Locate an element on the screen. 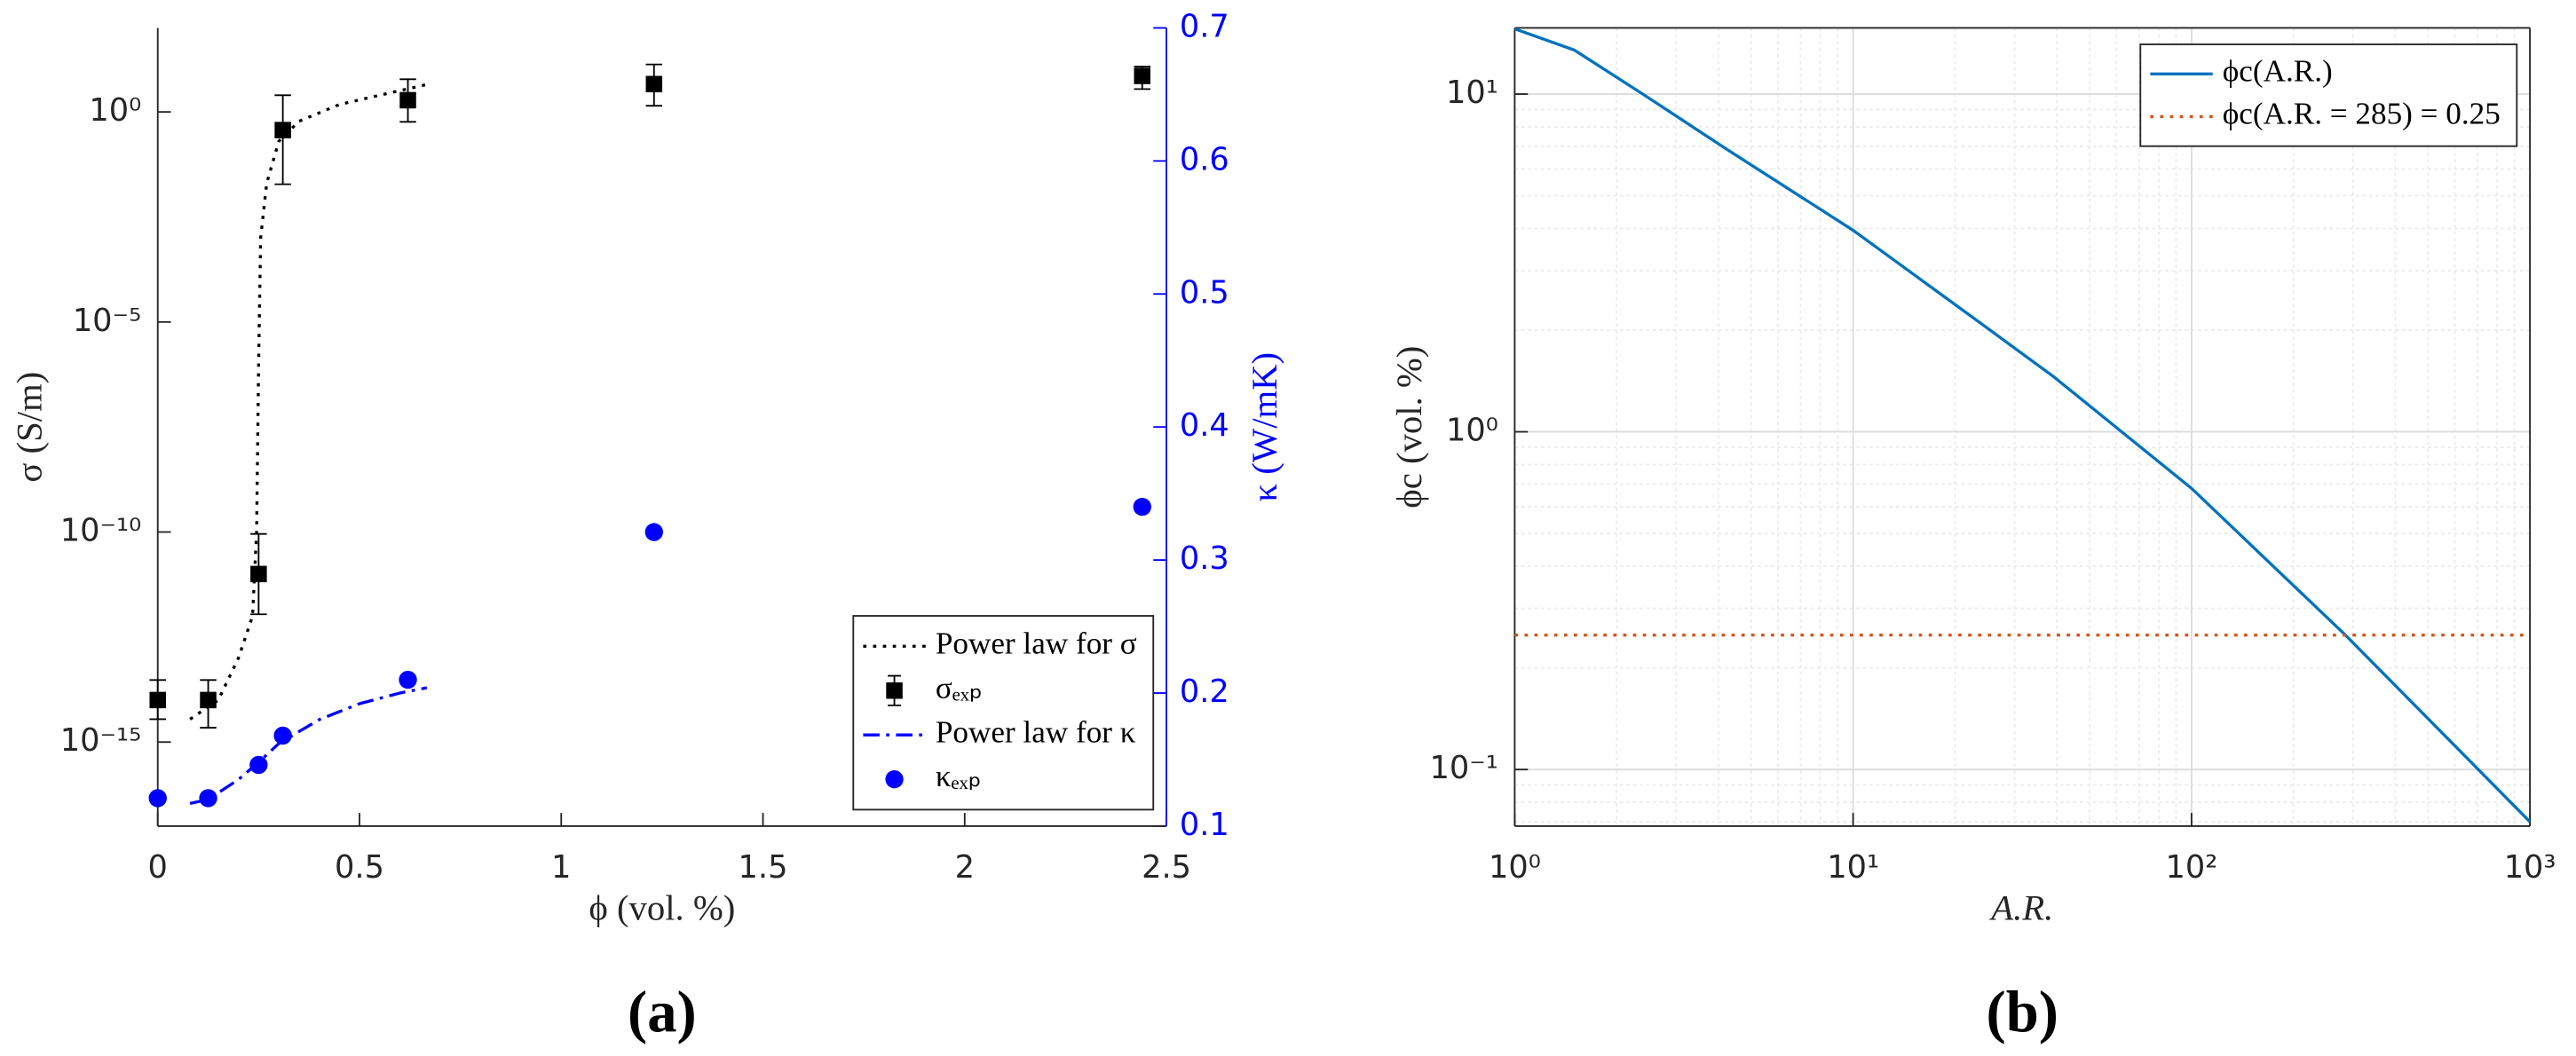 The height and width of the screenshot is (1056, 2576). y2-axis-label: κ (W/mK) is located at coordinates (1264, 427).